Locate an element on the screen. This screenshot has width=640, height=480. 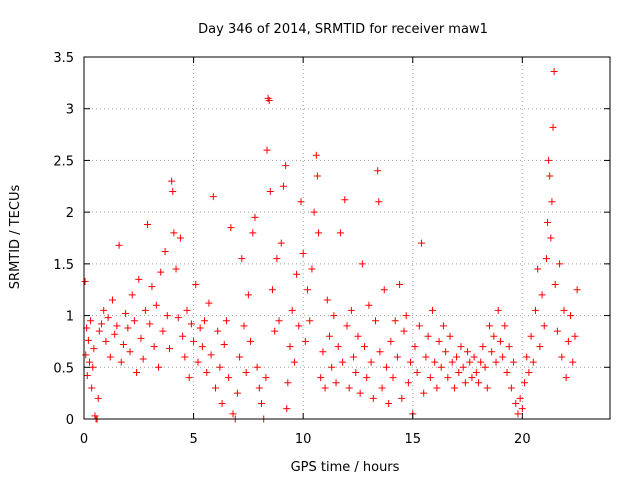
x-axis-label: GPS time / hours is located at coordinates (345, 467).